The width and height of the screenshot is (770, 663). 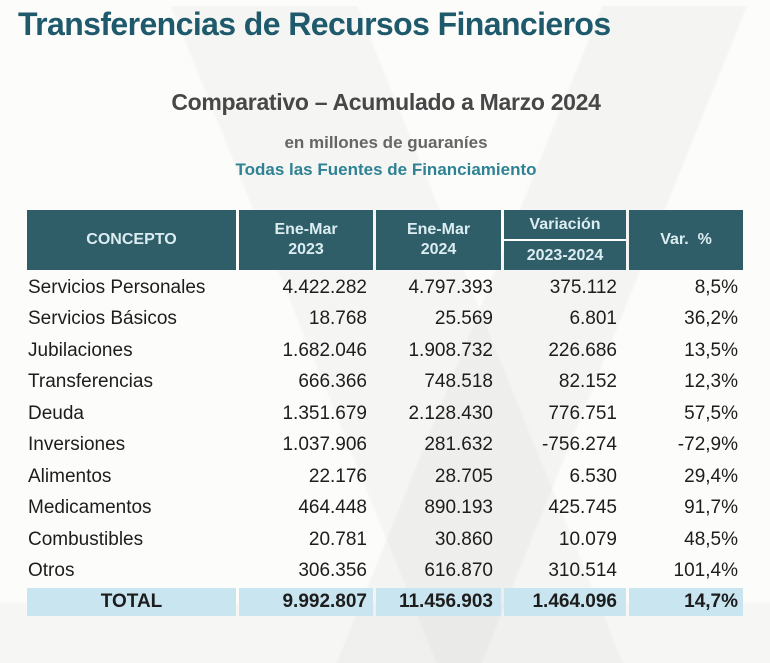 I want to click on value-2024-cell: 2.128.430, so click(x=450, y=413).